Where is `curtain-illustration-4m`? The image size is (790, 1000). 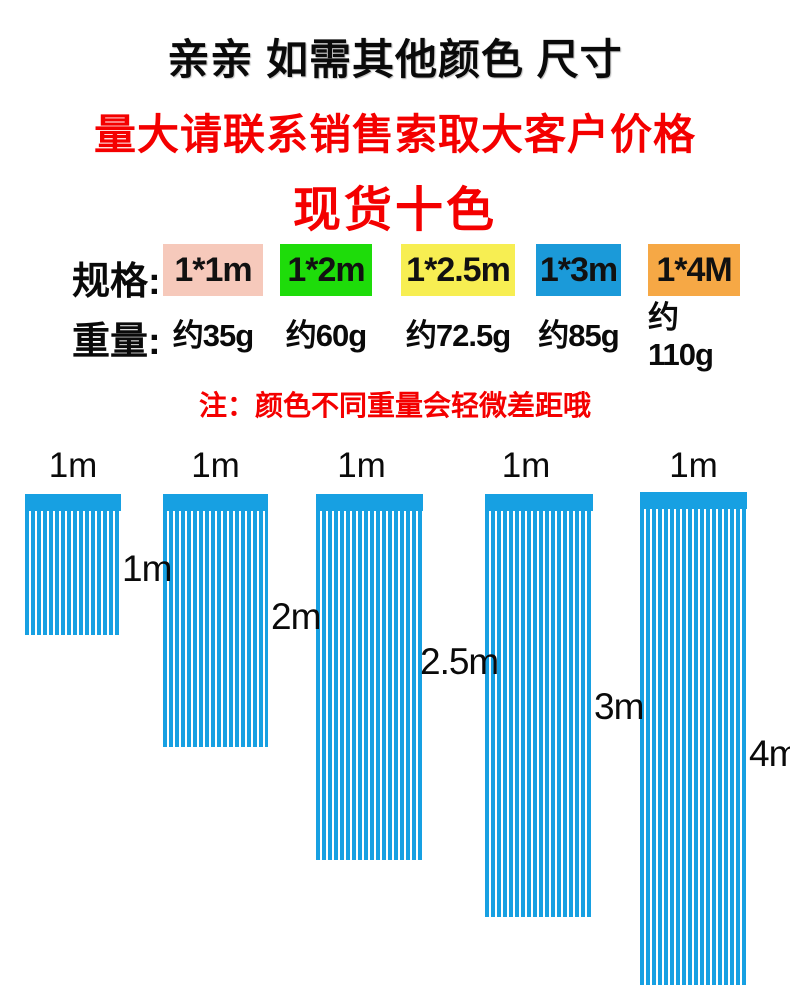
curtain-illustration-4m is located at coordinates (693, 738).